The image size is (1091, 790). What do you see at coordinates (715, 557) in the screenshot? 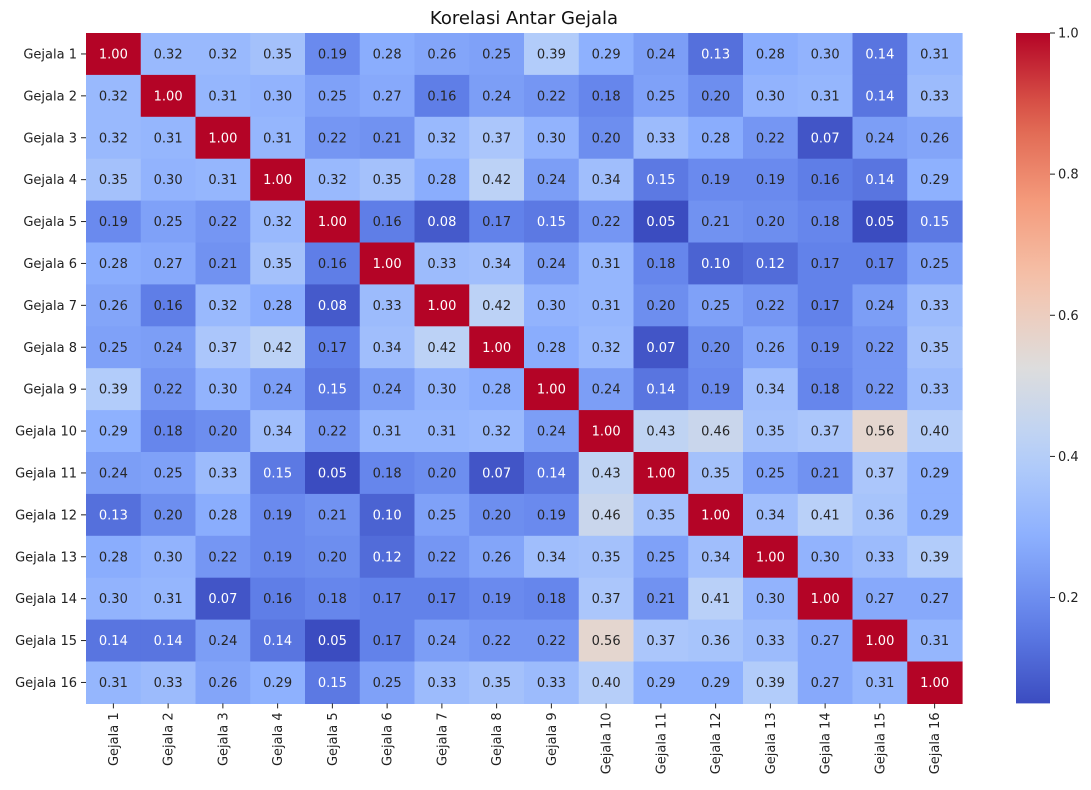
I see `cell-value-label: 0.34` at bounding box center [715, 557].